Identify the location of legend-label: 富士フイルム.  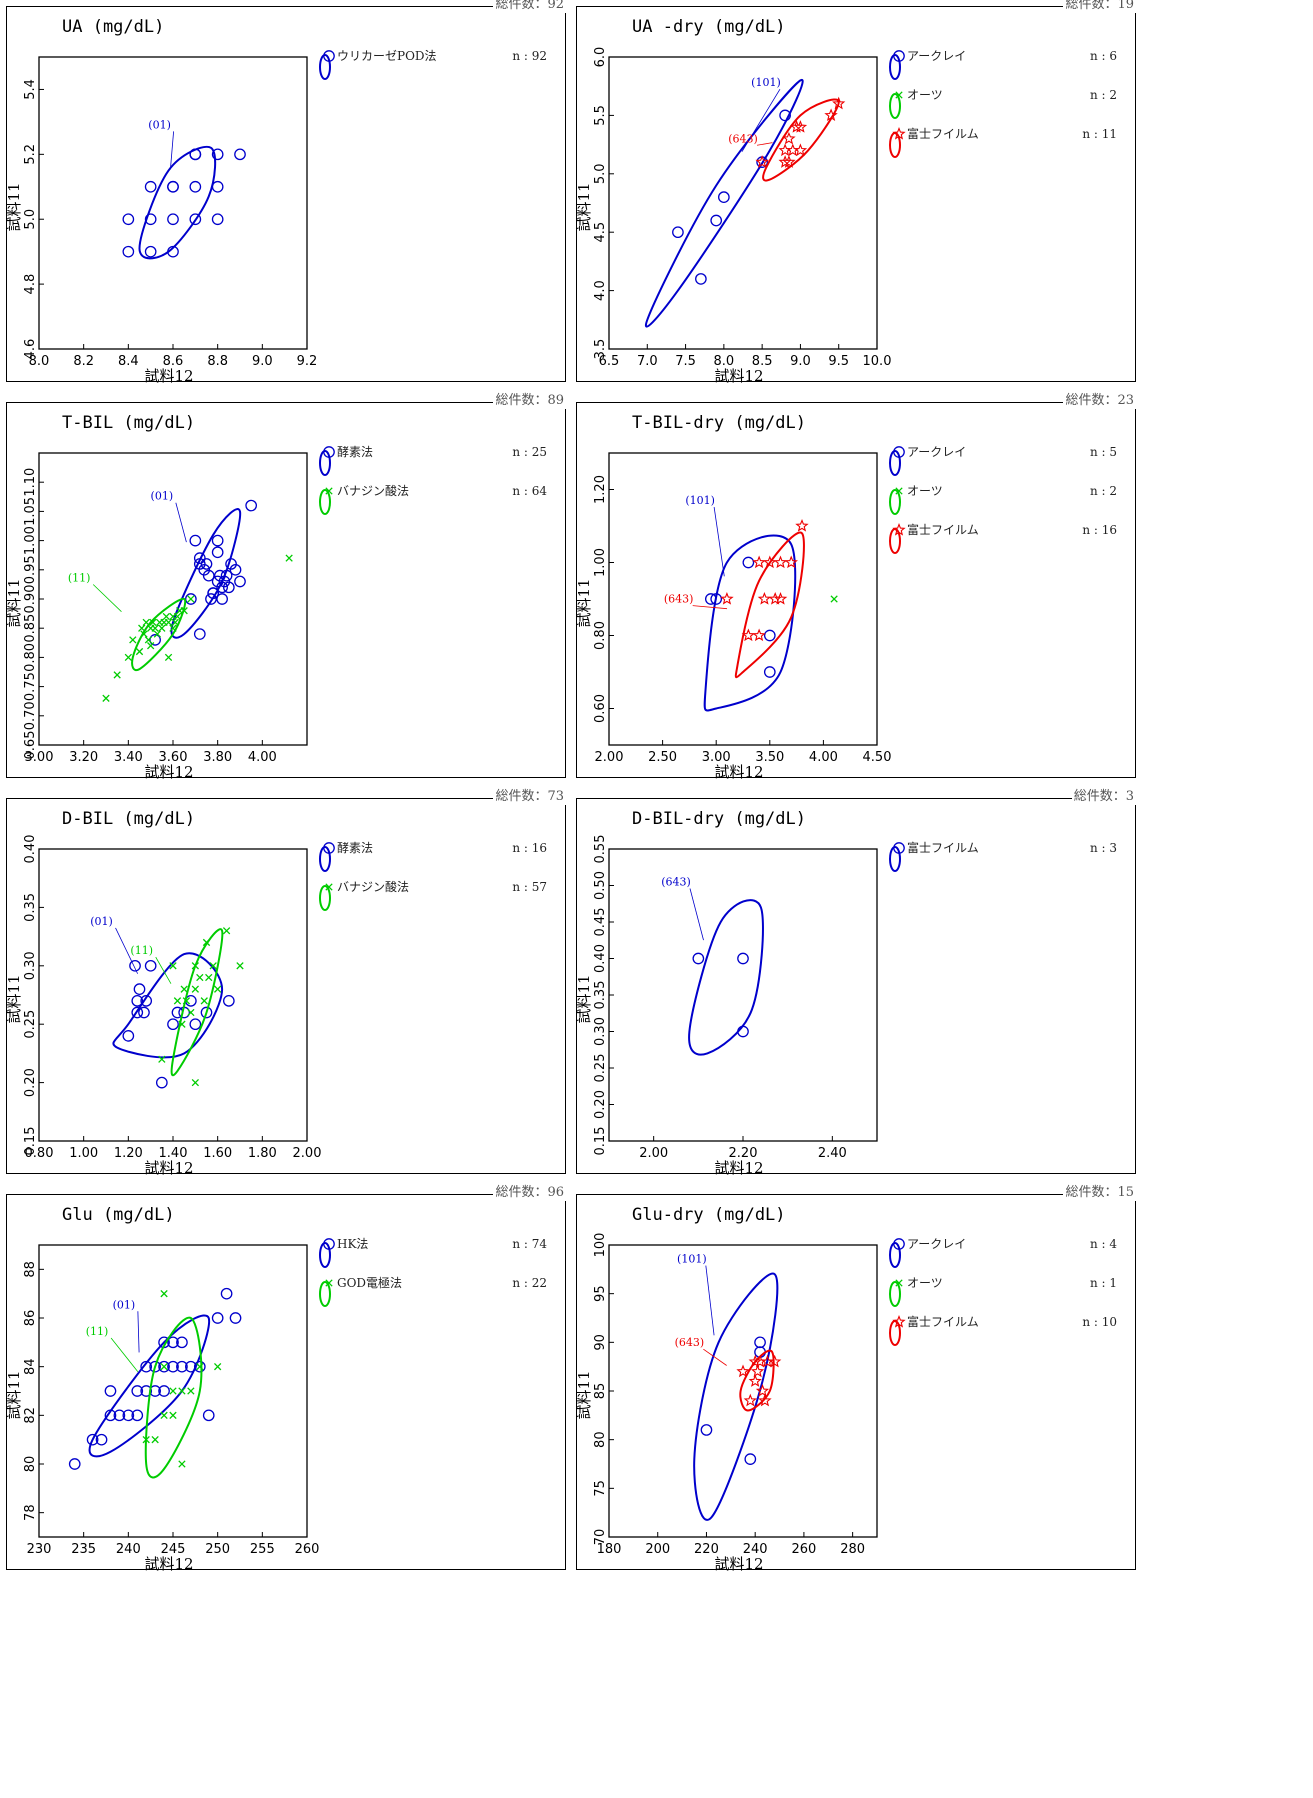
(943, 529).